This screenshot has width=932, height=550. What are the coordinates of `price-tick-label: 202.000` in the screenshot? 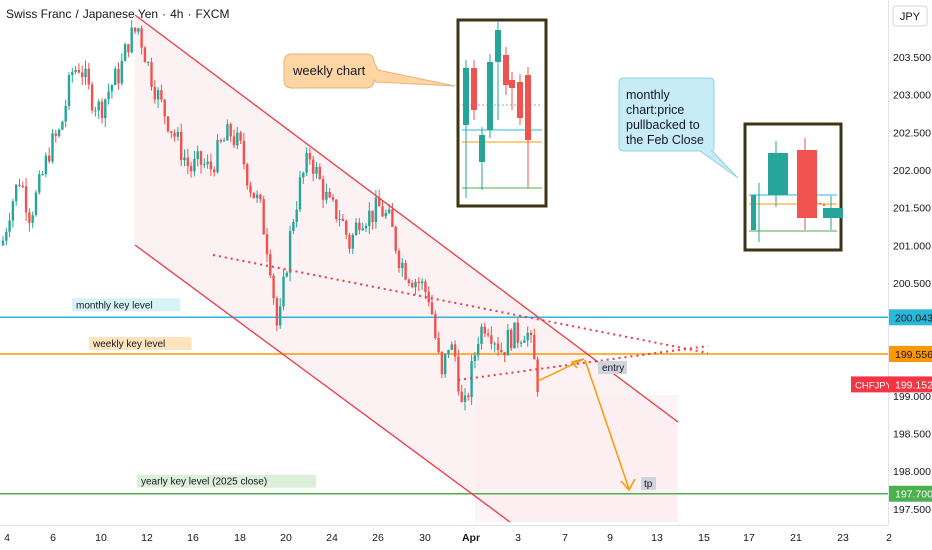 It's located at (912, 171).